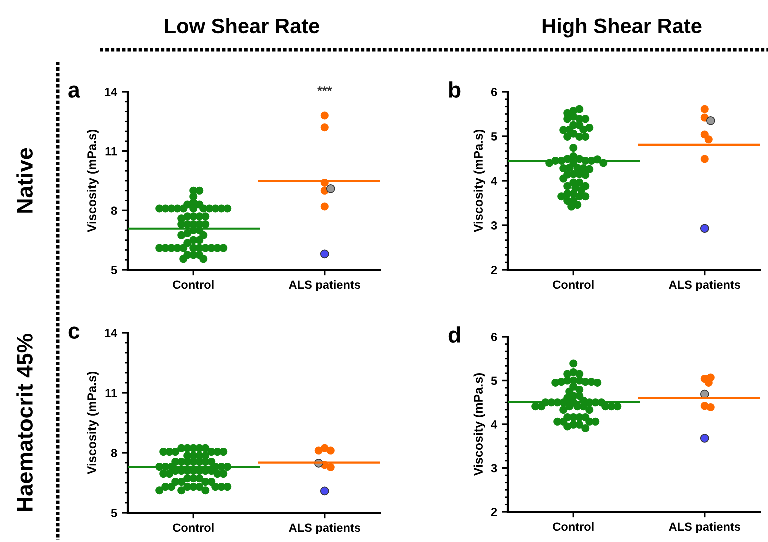 The image size is (768, 542). I want to click on text: Haematocrit 45%, so click(24, 423).